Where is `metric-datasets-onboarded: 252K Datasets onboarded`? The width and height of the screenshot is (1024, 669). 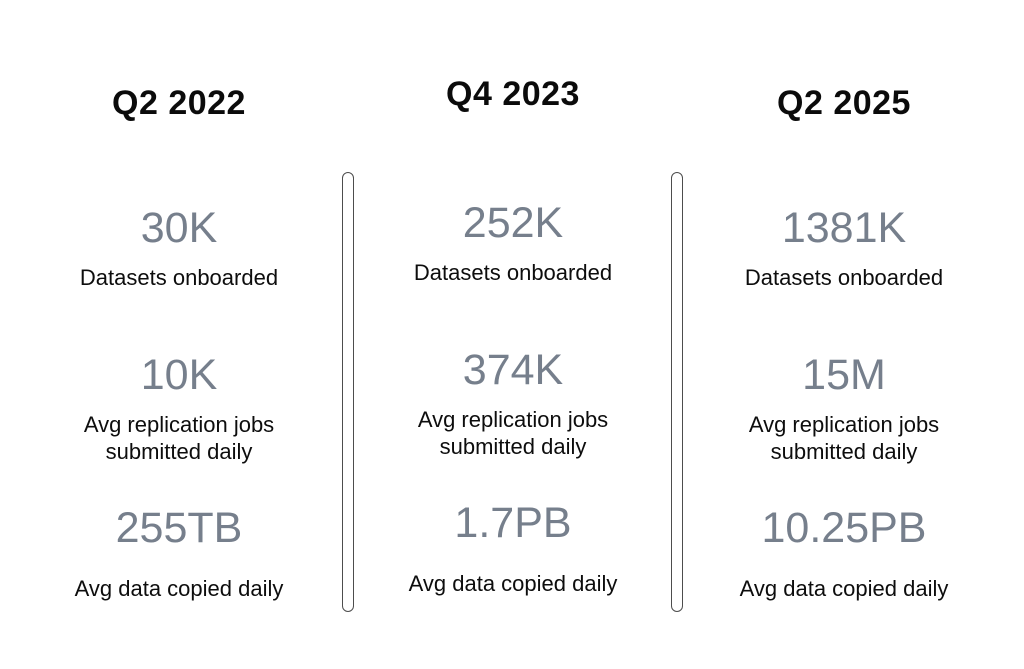 metric-datasets-onboarded: 252K Datasets onboarded is located at coordinates (513, 242).